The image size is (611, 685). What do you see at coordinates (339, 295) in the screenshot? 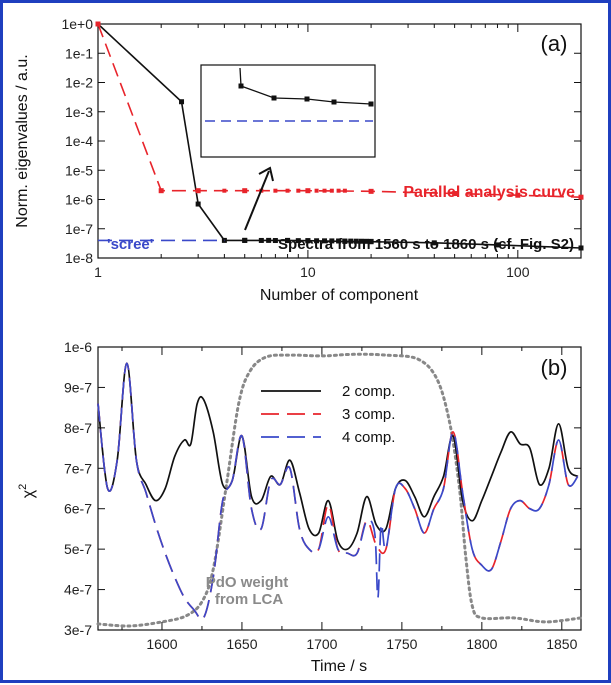
I see `x-axis-label-a: Number of component` at bounding box center [339, 295].